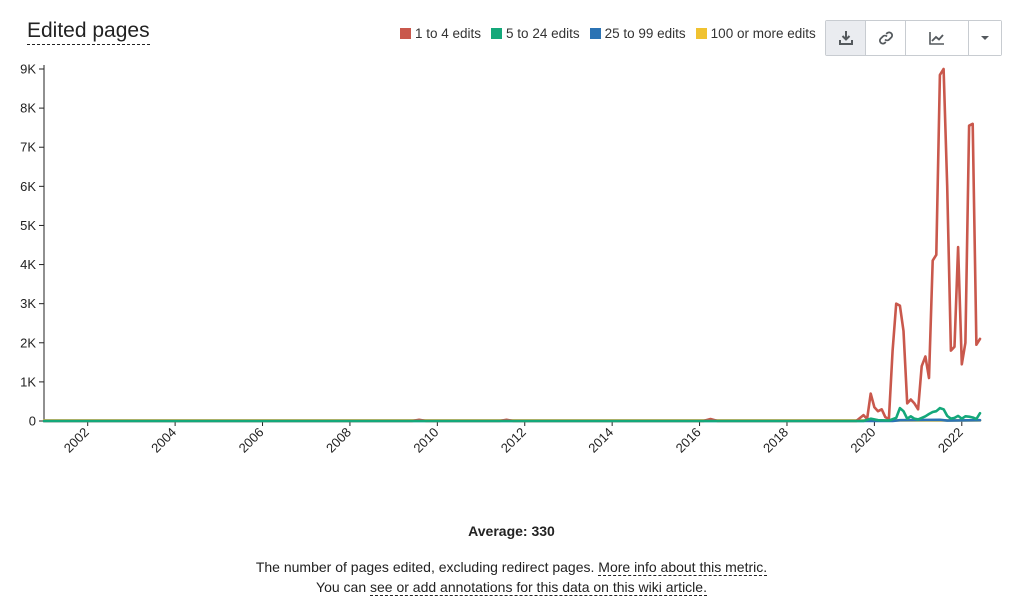  I want to click on copy-link-button, so click(886, 38).